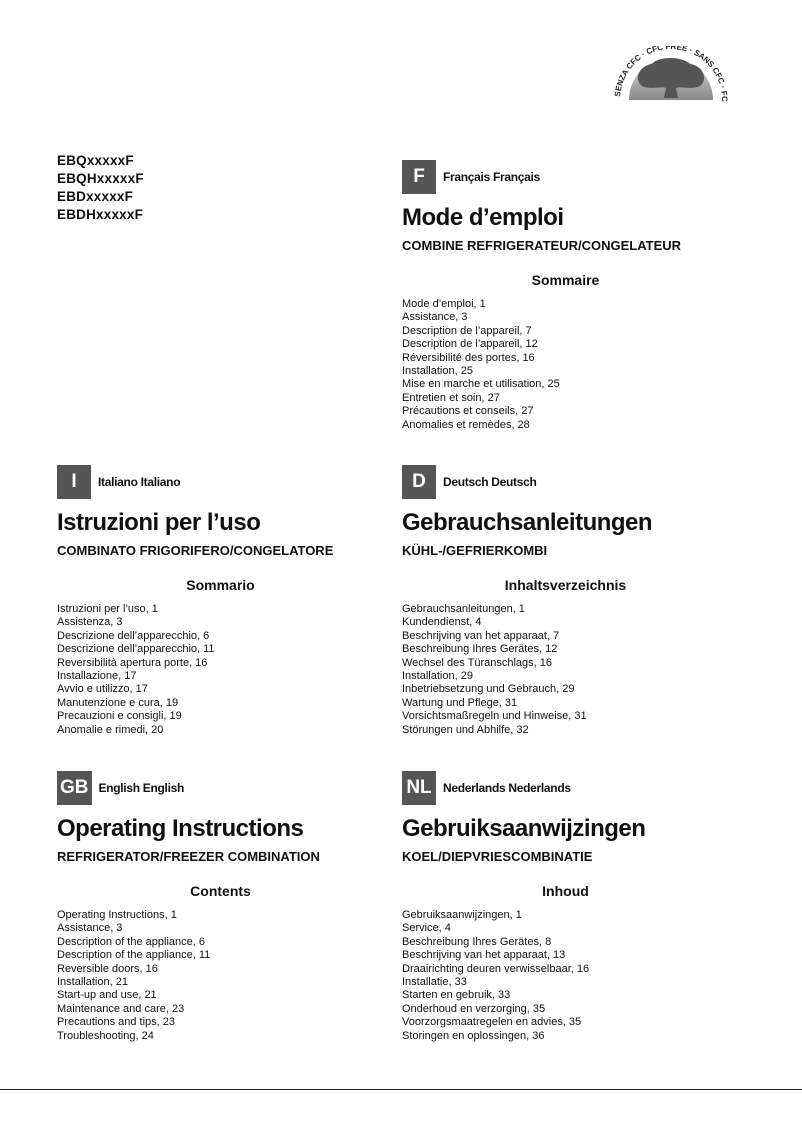 The height and width of the screenshot is (1134, 802). What do you see at coordinates (444, 304) in the screenshot?
I see `toc-item: Mode d’emploi, 1` at bounding box center [444, 304].